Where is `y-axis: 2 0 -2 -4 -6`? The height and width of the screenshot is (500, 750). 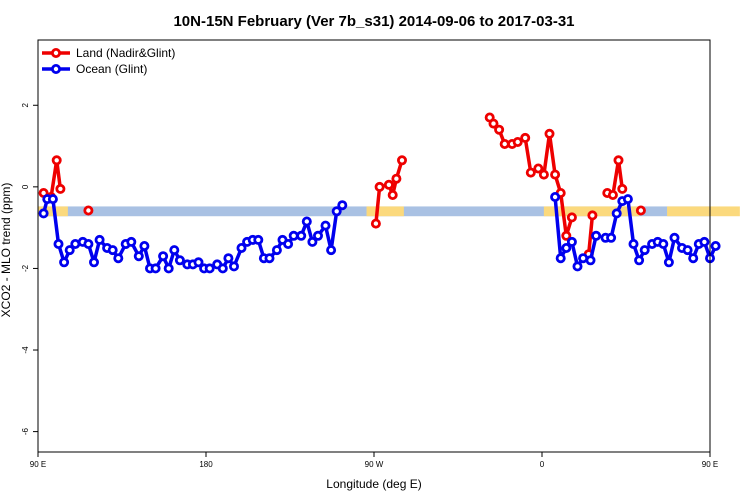 y-axis: 2 0 -2 -4 -6 is located at coordinates (29, 268).